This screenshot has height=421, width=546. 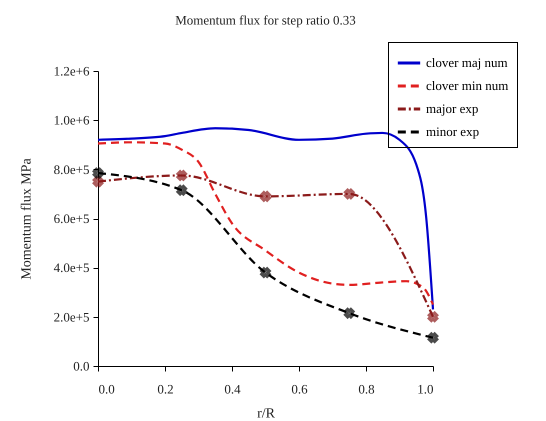 I want to click on legend-label: clover min num, so click(x=467, y=85).